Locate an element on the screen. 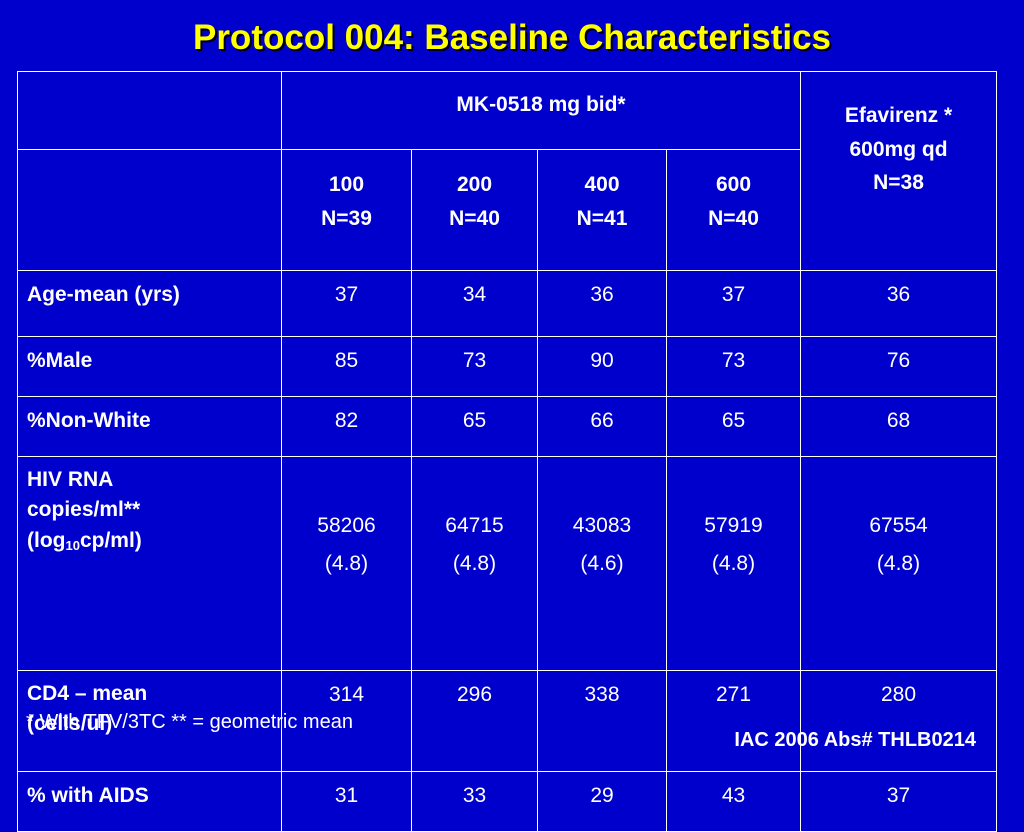  cell-cd4-100: 314 is located at coordinates (346, 721).